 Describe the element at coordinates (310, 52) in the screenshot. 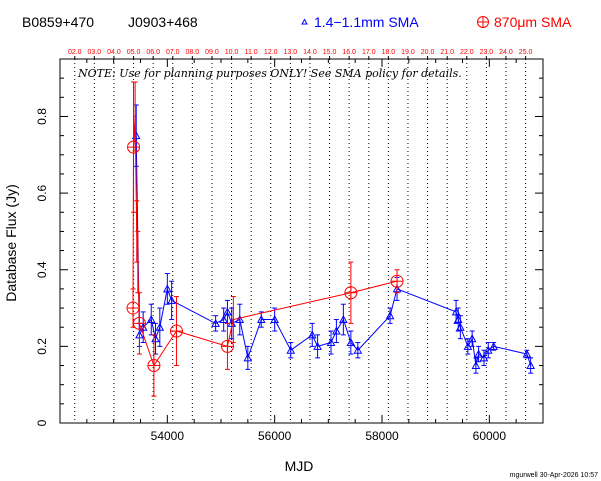

I see `year-tick-label: 14.0` at that location.